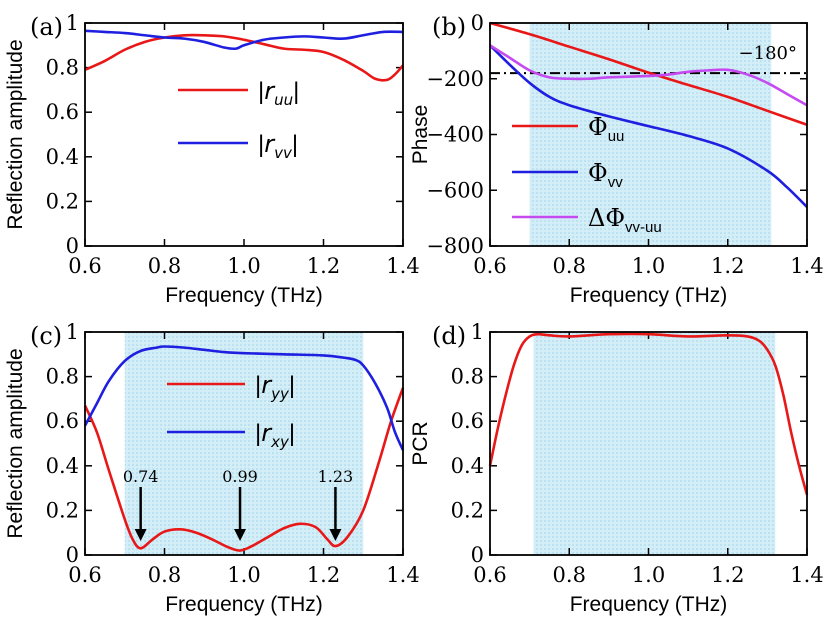 Image resolution: width=830 pixels, height=632 pixels. What do you see at coordinates (275, 435) in the screenshot?
I see `legend-entry: |rxy|` at bounding box center [275, 435].